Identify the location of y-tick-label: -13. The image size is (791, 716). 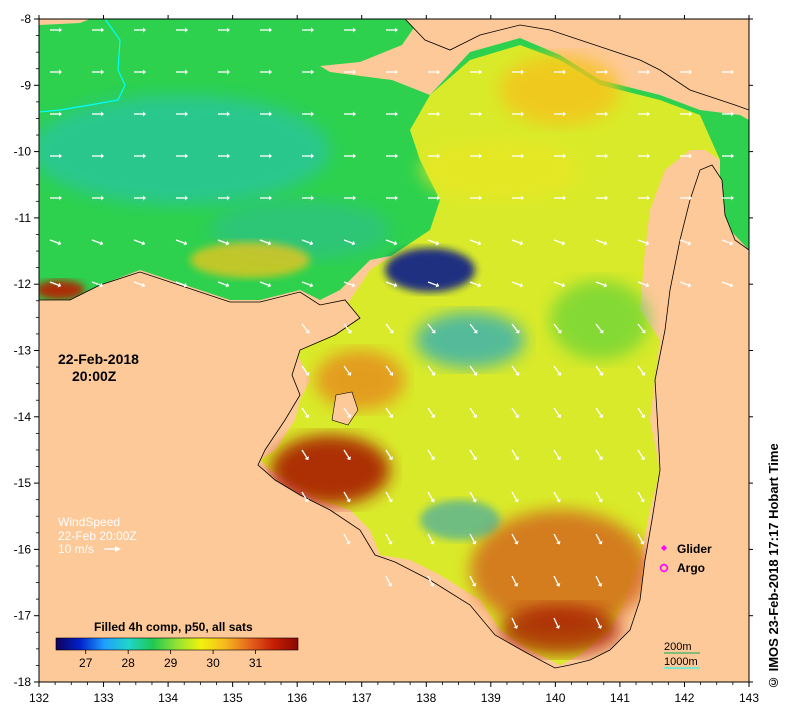
(23, 351).